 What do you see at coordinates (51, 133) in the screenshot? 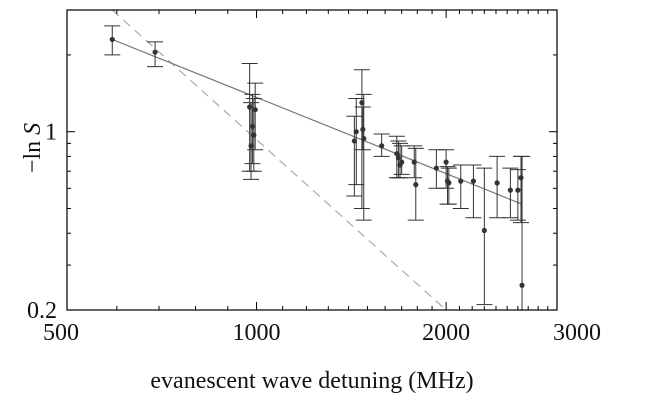
I see `y-tick-label: 1` at bounding box center [51, 133].